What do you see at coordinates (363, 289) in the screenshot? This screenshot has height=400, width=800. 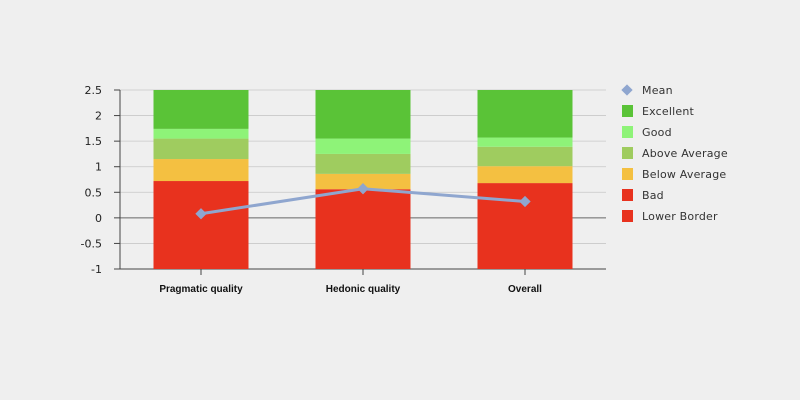 I see `x-category-label: Hedonic quality` at bounding box center [363, 289].